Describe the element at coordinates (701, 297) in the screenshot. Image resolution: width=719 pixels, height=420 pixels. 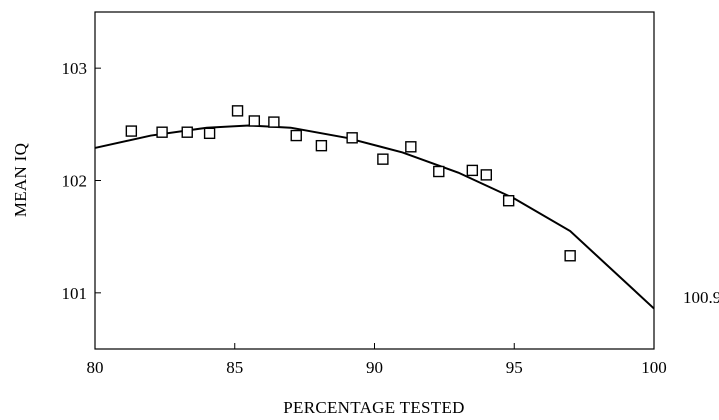
I see `fit-endpoint-label: 100.9` at that location.